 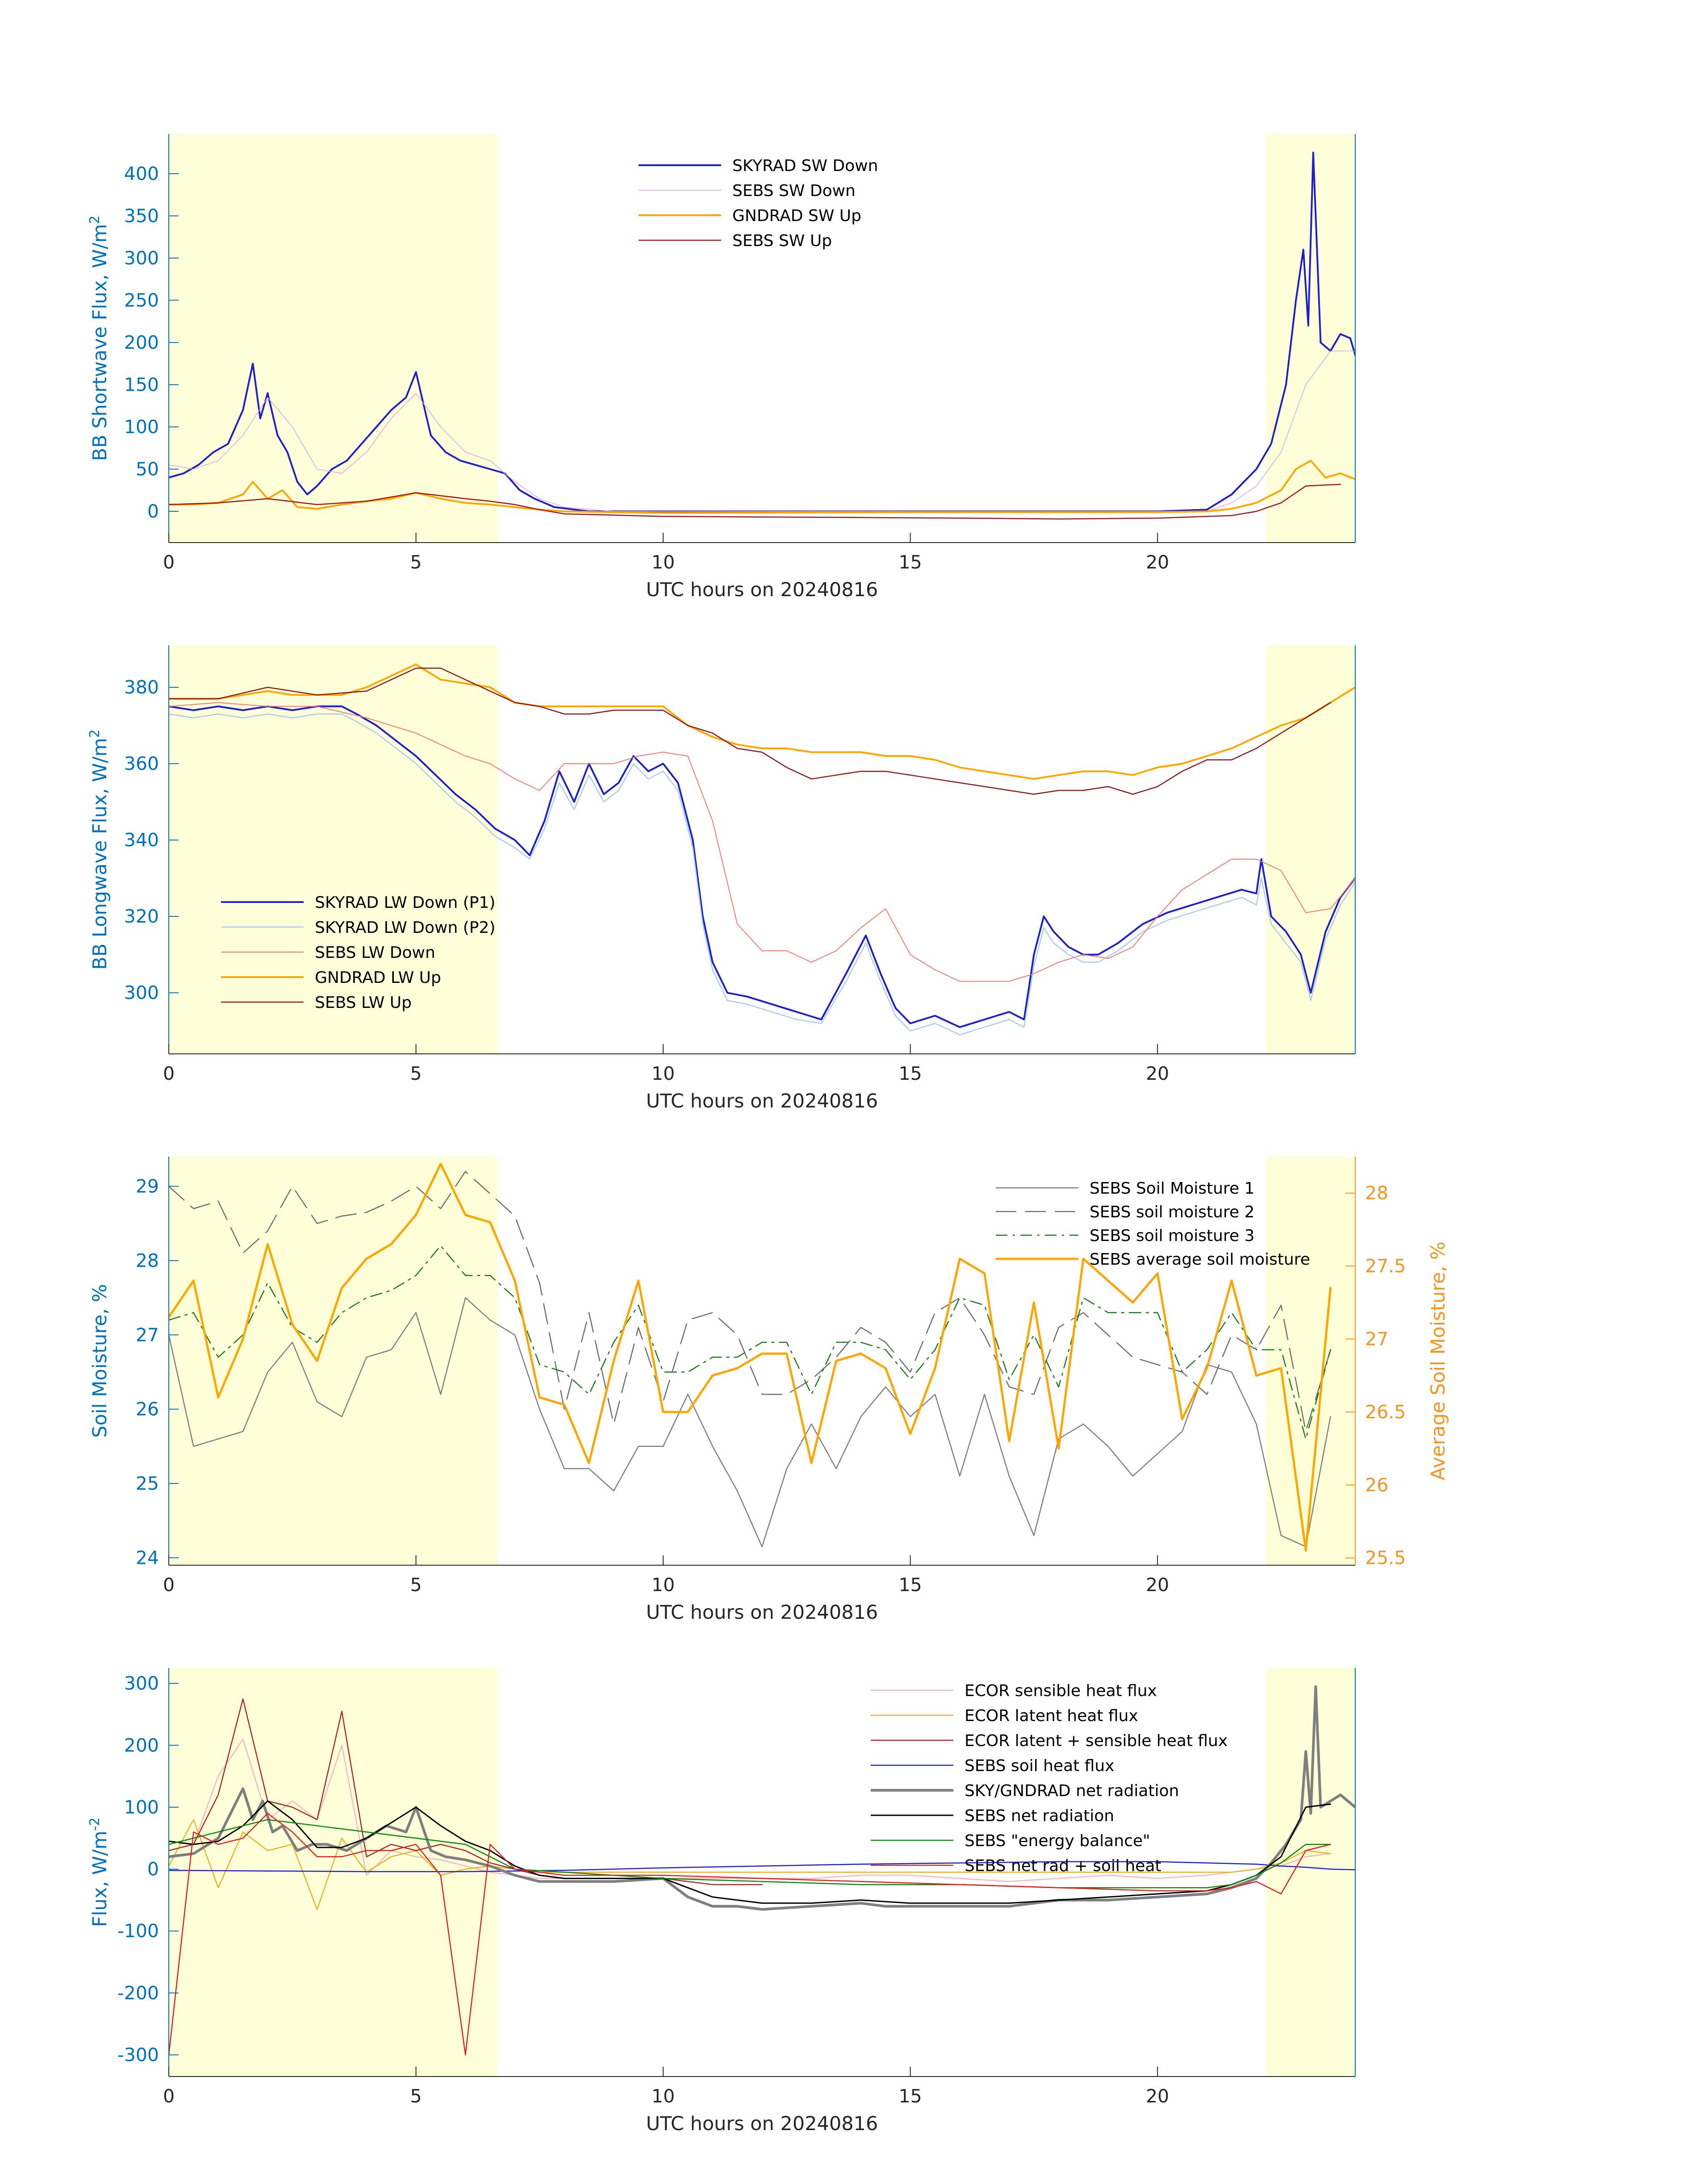 What do you see at coordinates (147, 1334) in the screenshot?
I see `y-tick-label: 27` at bounding box center [147, 1334].